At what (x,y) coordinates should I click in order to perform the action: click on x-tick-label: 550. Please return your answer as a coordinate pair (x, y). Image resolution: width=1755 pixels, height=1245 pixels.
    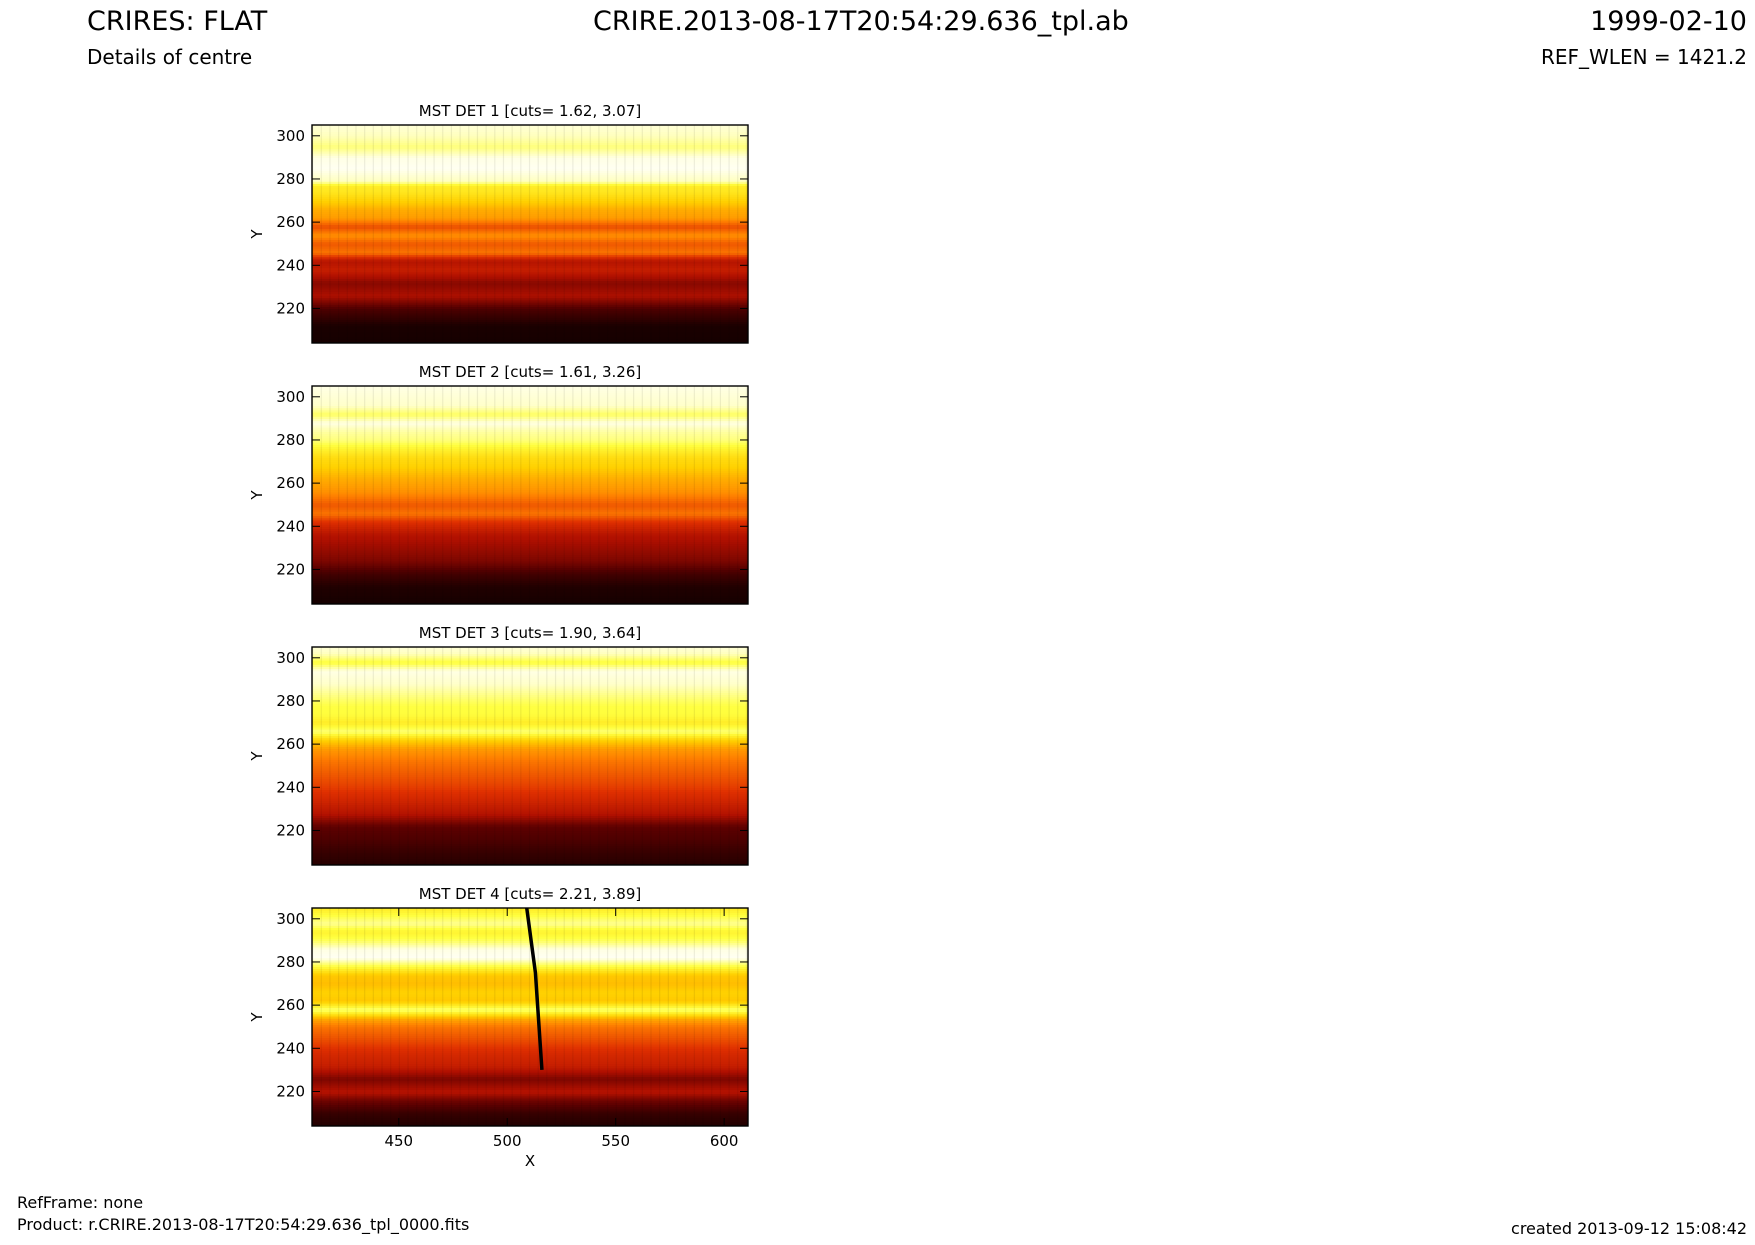
    Looking at the image, I should click on (615, 1141).